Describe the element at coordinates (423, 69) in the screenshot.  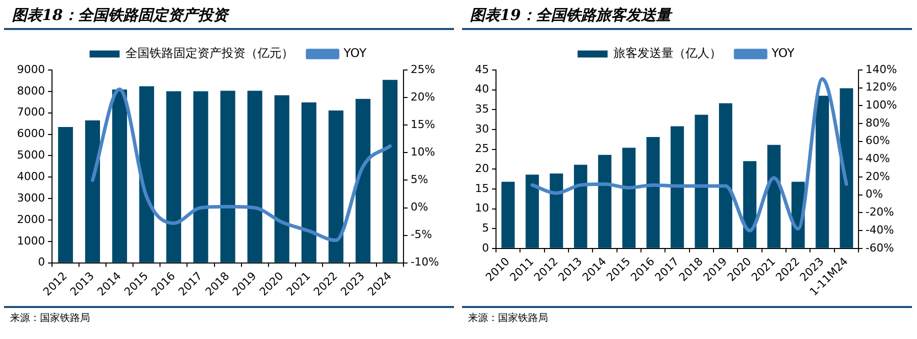
I see `y2-tick-label: 25%` at that location.